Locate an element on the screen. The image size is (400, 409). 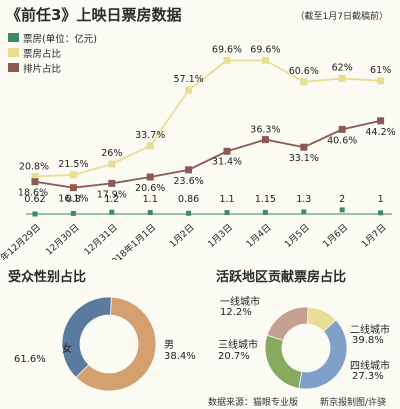
pie-value-tier2: 39.8% is located at coordinates (368, 340).